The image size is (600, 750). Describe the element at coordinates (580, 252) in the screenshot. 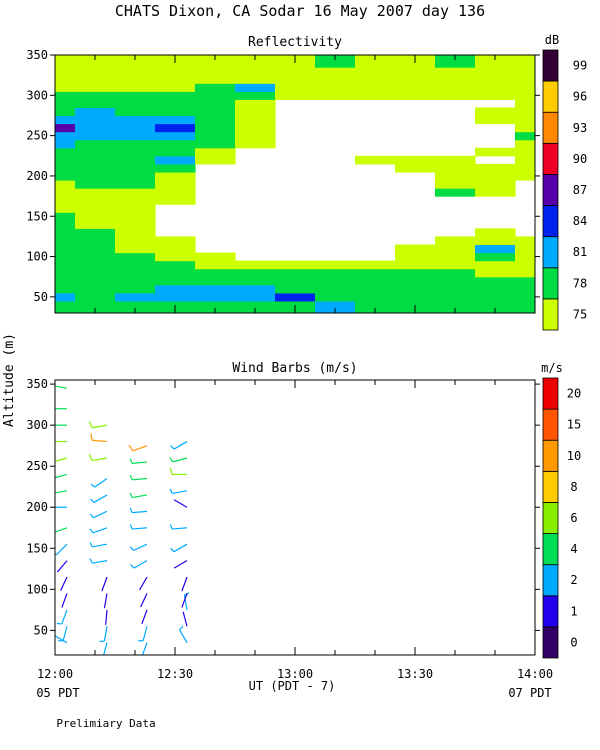

I see `colorbar-label: 81` at that location.